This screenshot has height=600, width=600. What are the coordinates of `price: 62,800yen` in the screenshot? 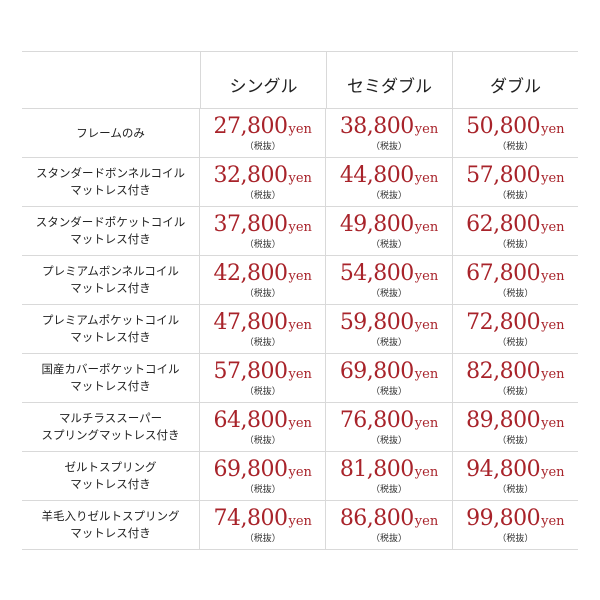 It's located at (515, 226).